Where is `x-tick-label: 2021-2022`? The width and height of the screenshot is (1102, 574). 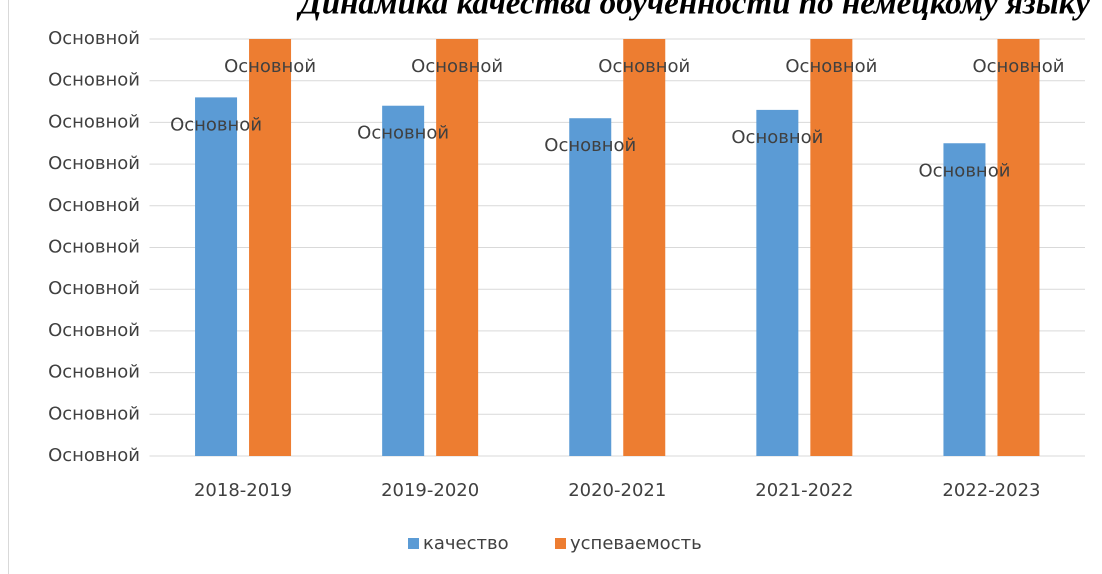 x-tick-label: 2021-2022 is located at coordinates (804, 490).